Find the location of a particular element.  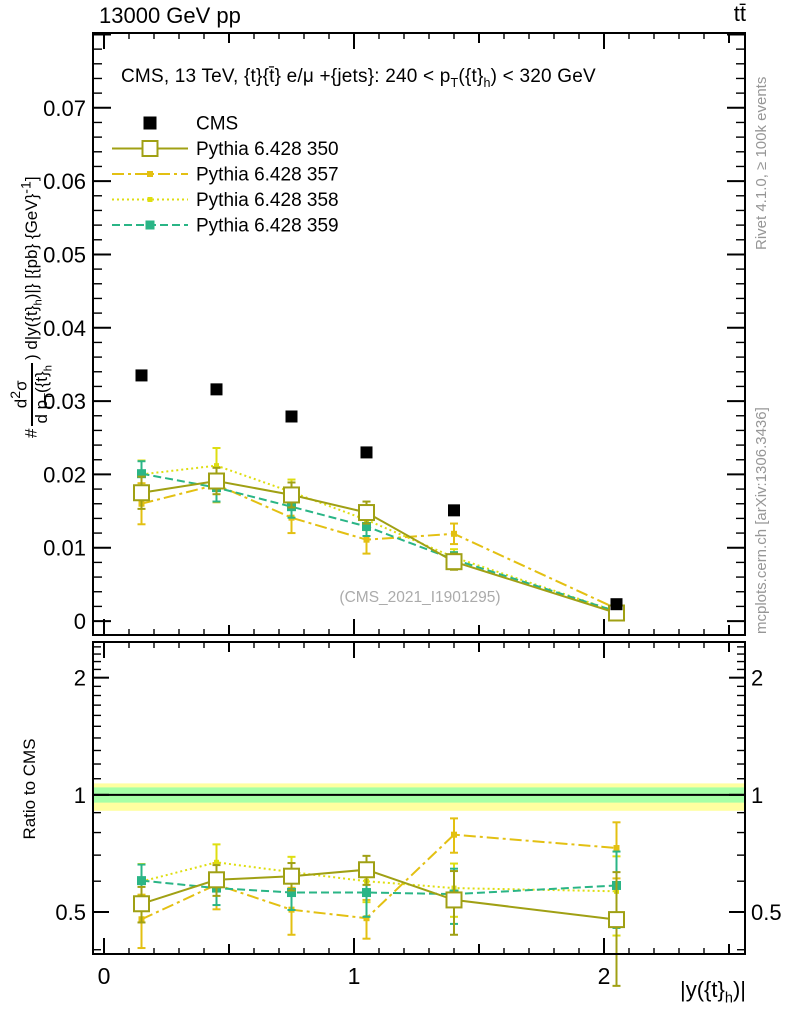

ratio-panel-series is located at coordinates (379, 902).